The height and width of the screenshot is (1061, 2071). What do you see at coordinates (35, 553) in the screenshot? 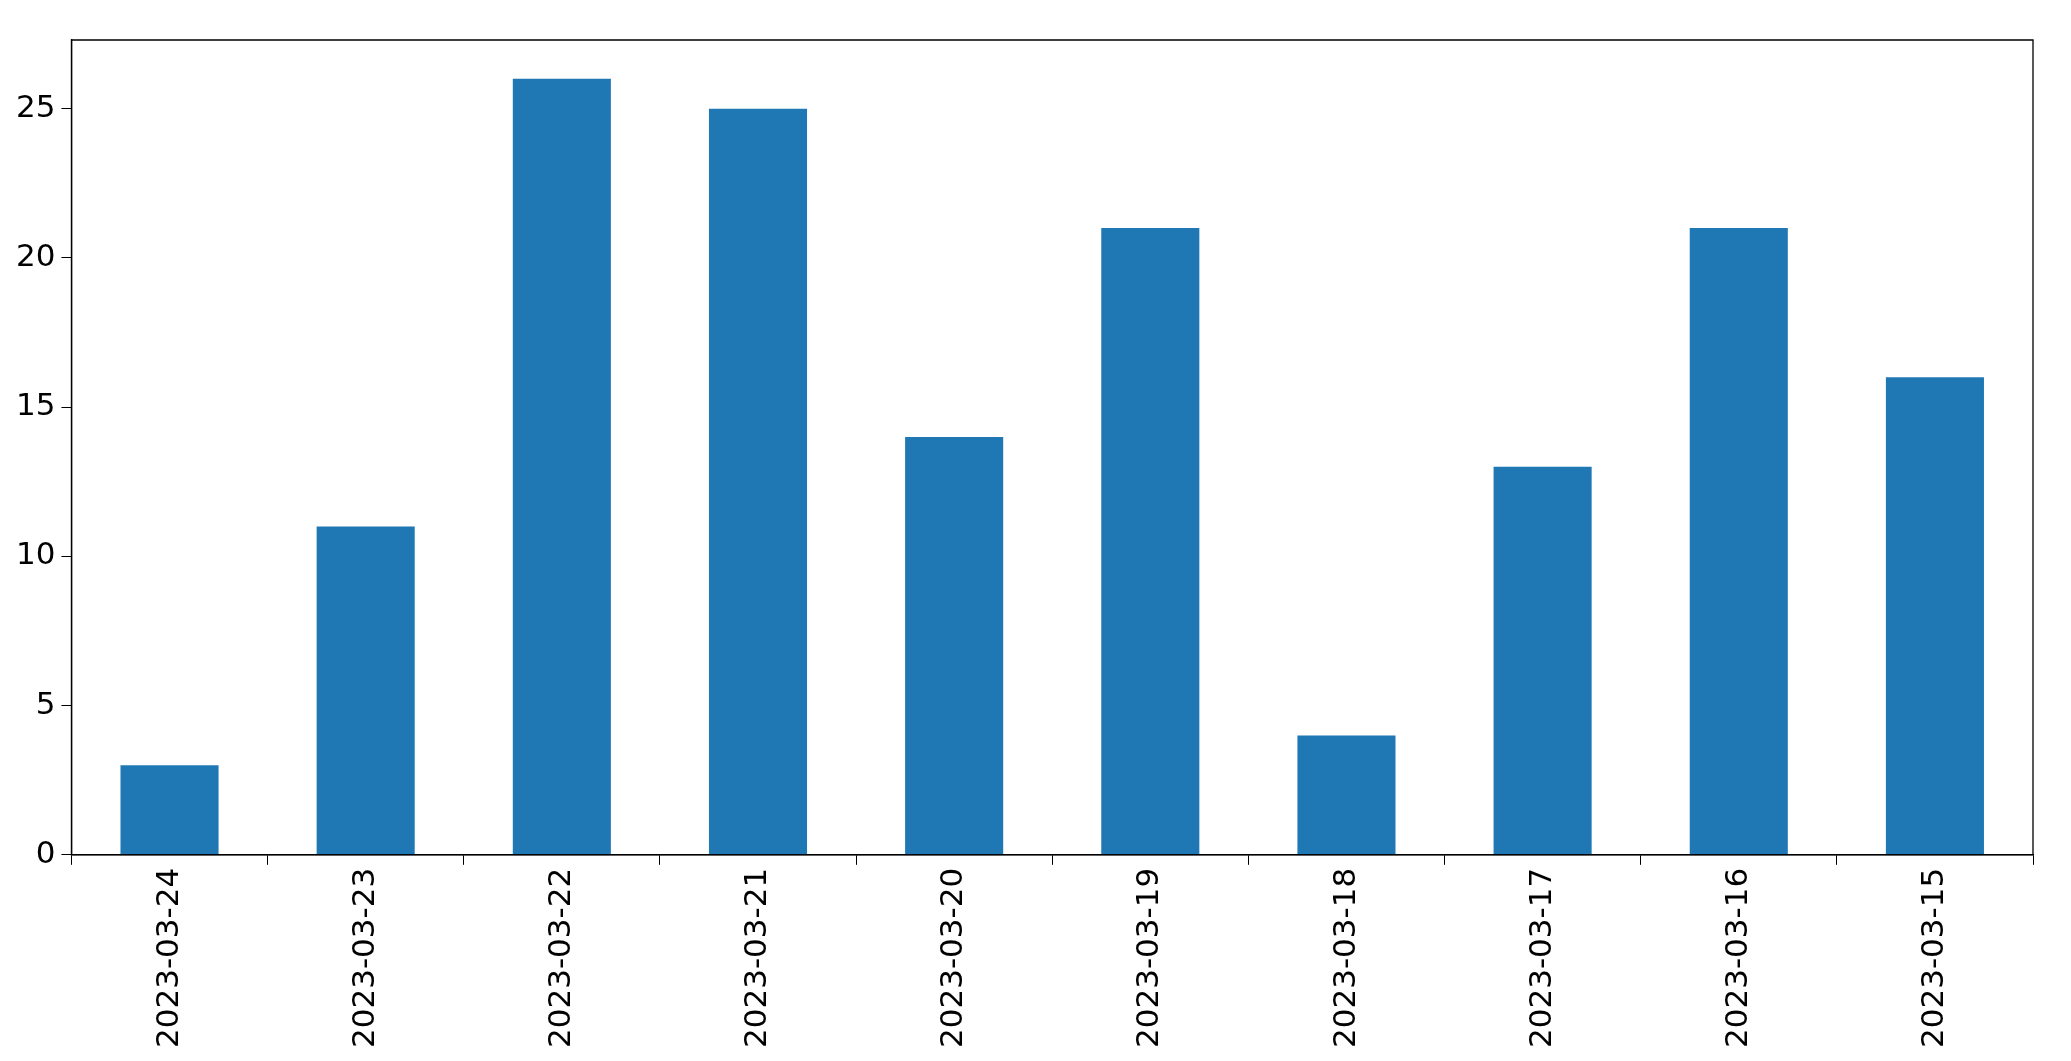
I see `y-tick-label: 10` at bounding box center [35, 553].